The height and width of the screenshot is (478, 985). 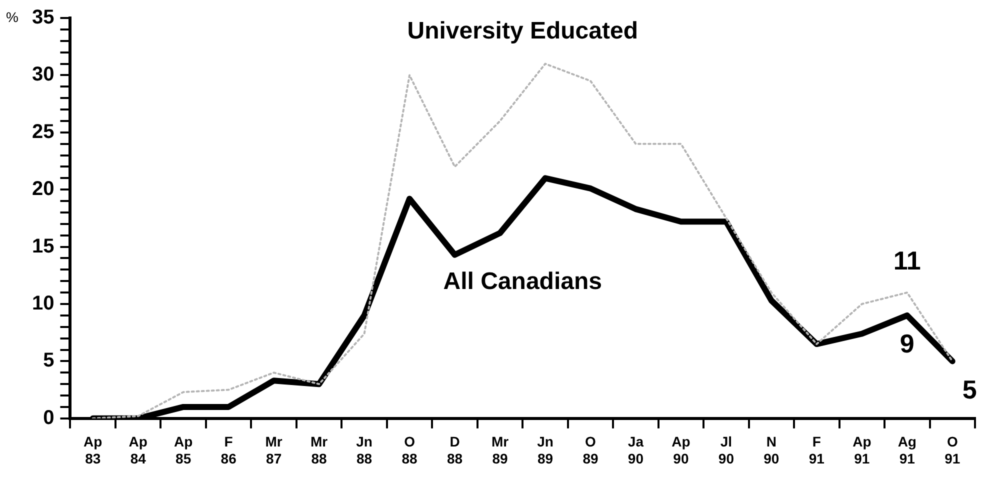 I want to click on x-tick-label: Ap 91, so click(x=862, y=450).